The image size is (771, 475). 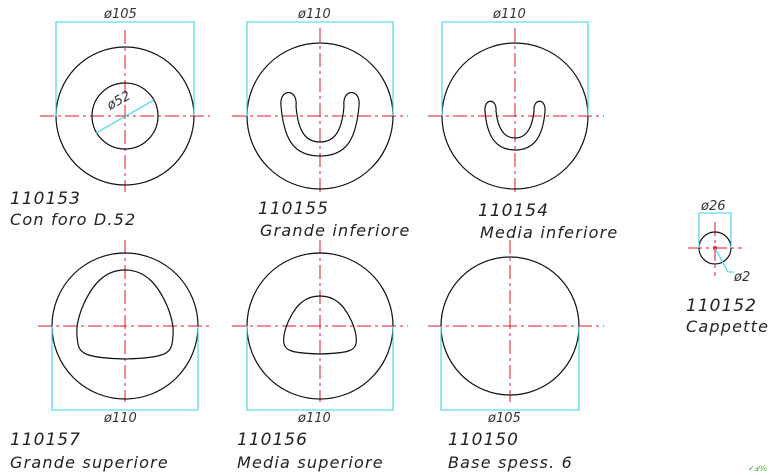 What do you see at coordinates (757, 468) in the screenshot?
I see `corner-mark: ✓ⅎ⁰⁄₀` at bounding box center [757, 468].